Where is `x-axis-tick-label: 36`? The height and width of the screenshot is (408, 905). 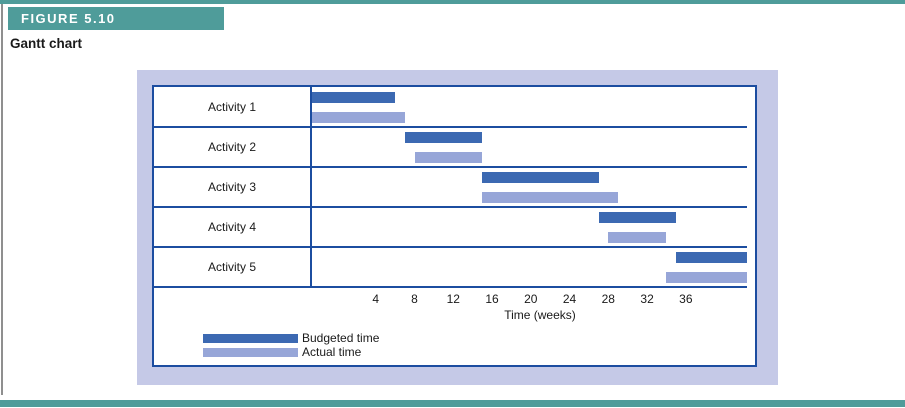 x-axis-tick-label: 36 is located at coordinates (686, 299).